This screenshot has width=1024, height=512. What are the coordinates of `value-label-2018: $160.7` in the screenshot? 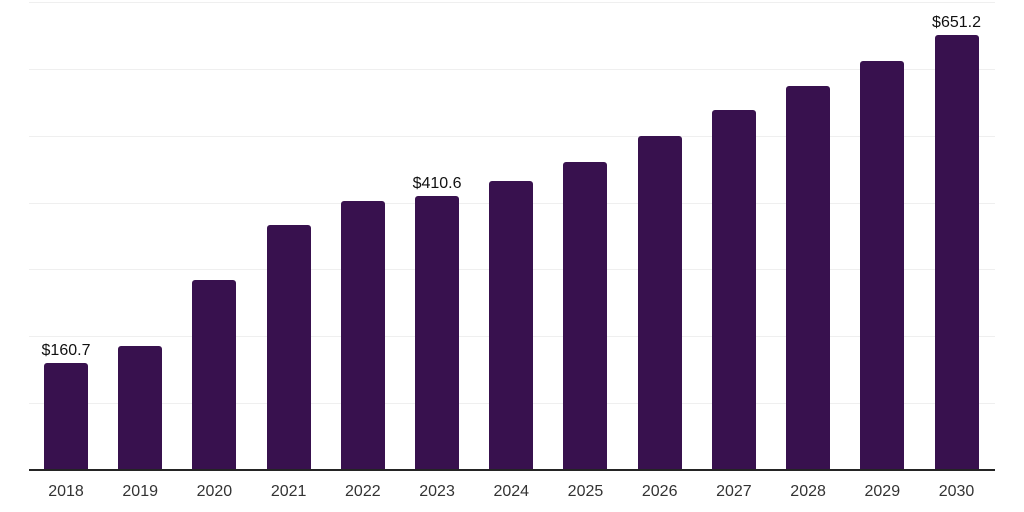 It's located at (66, 350).